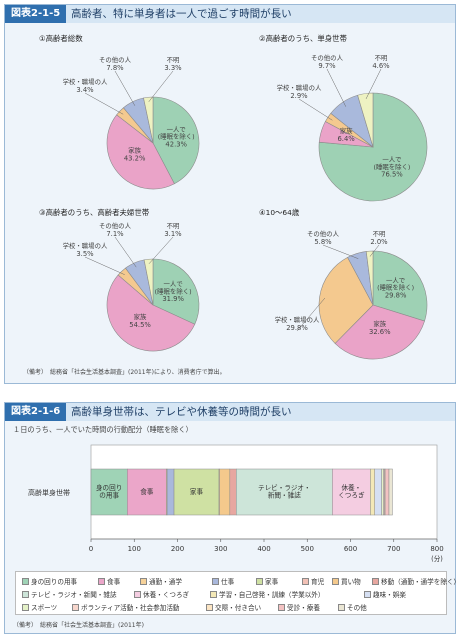 The height and width of the screenshot is (640, 460). I want to click on slice-value: 29.8%, so click(297, 328).